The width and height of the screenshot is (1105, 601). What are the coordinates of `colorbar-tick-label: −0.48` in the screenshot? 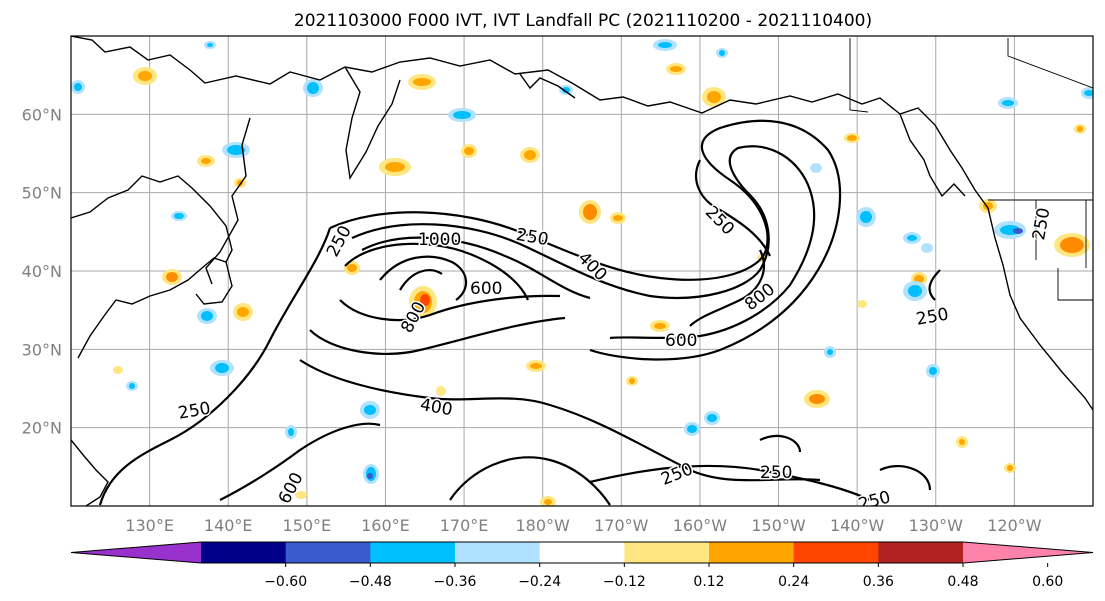 It's located at (370, 582).